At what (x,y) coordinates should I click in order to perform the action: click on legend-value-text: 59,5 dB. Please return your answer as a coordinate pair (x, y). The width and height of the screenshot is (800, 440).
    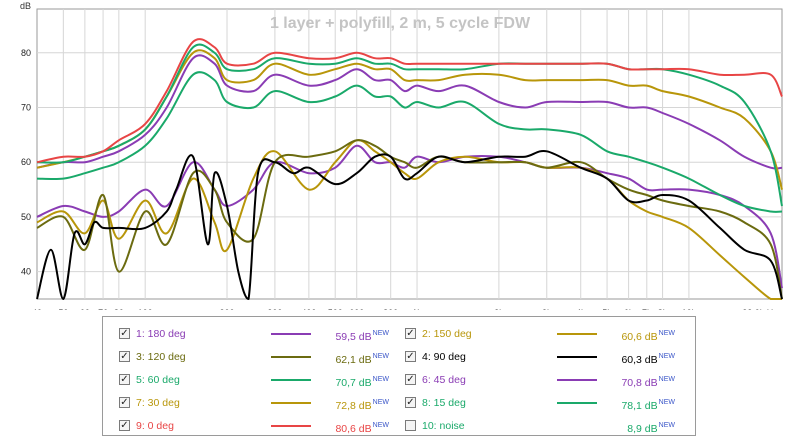
    Looking at the image, I should click on (353, 337).